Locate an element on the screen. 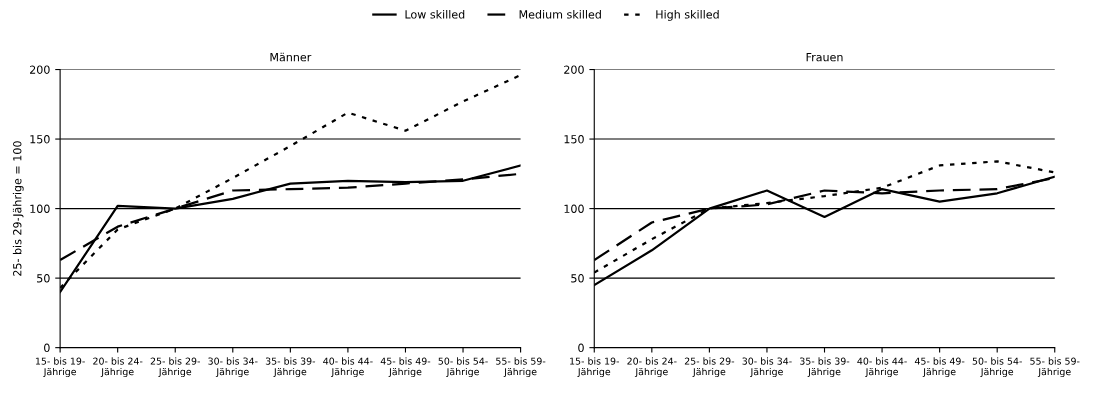 The image size is (1093, 409). legend-label: Medium skilled is located at coordinates (560, 14).